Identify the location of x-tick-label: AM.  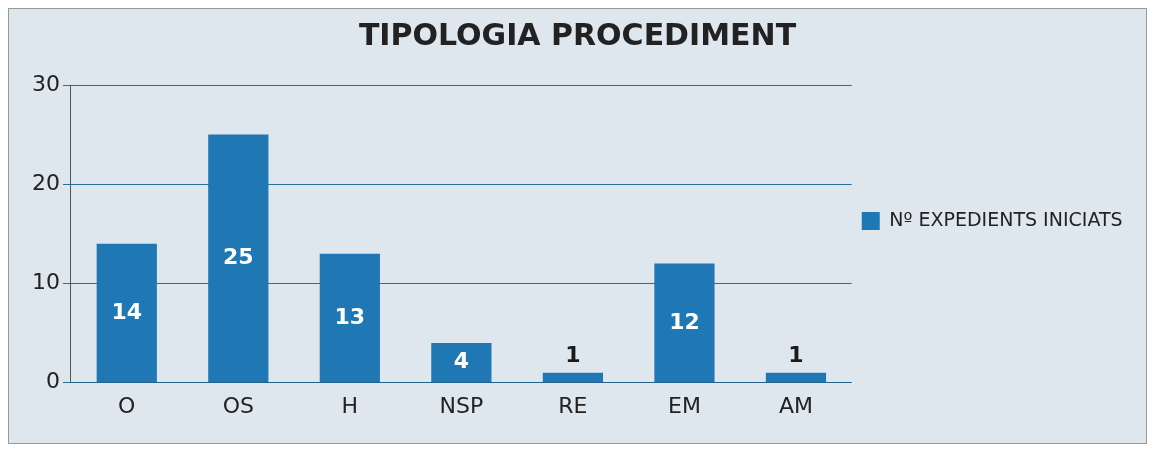
(795, 405).